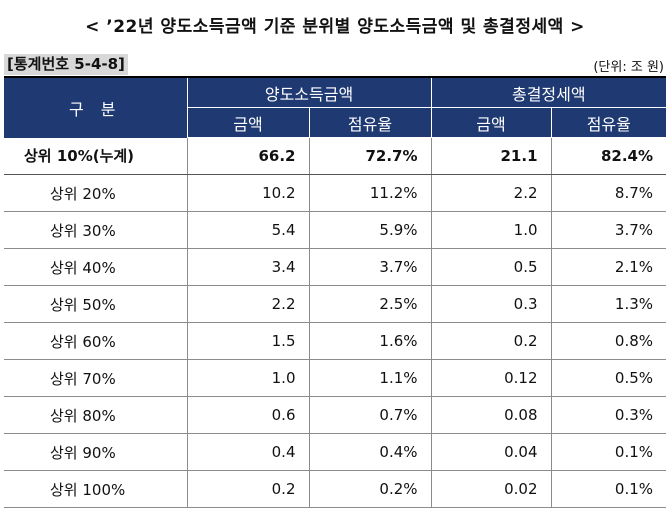 This screenshot has height=520, width=670. Describe the element at coordinates (96, 378) in the screenshot. I see `row-label: 상위 70%` at that location.